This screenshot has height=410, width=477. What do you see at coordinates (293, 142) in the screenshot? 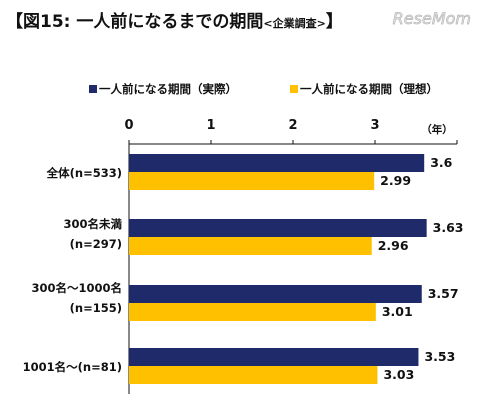
I see `x-axis-ticks` at bounding box center [293, 142].